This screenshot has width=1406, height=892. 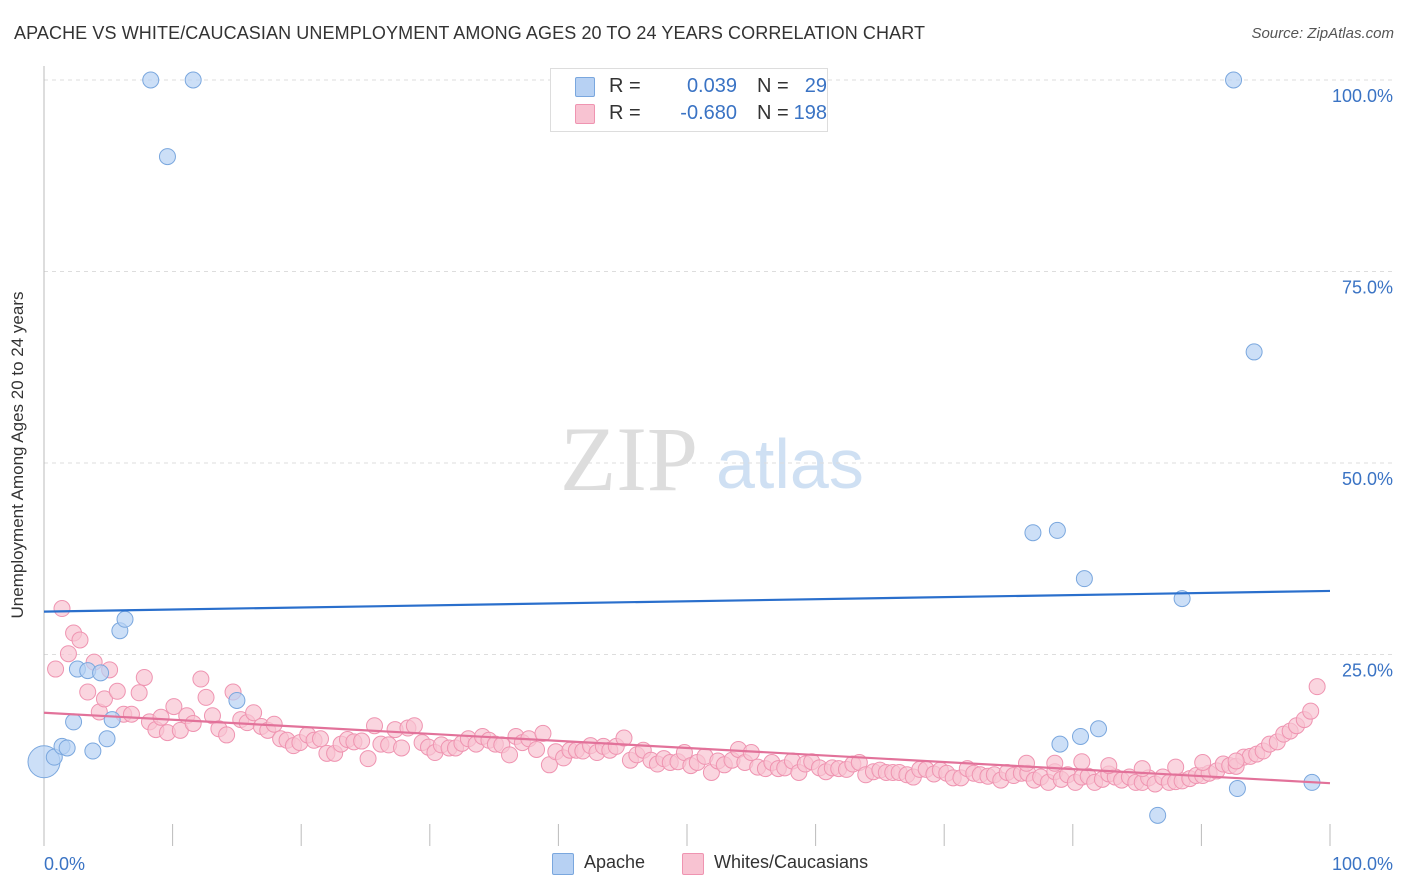 I want to click on watermark: ZIP atlas, so click(x=712, y=459).